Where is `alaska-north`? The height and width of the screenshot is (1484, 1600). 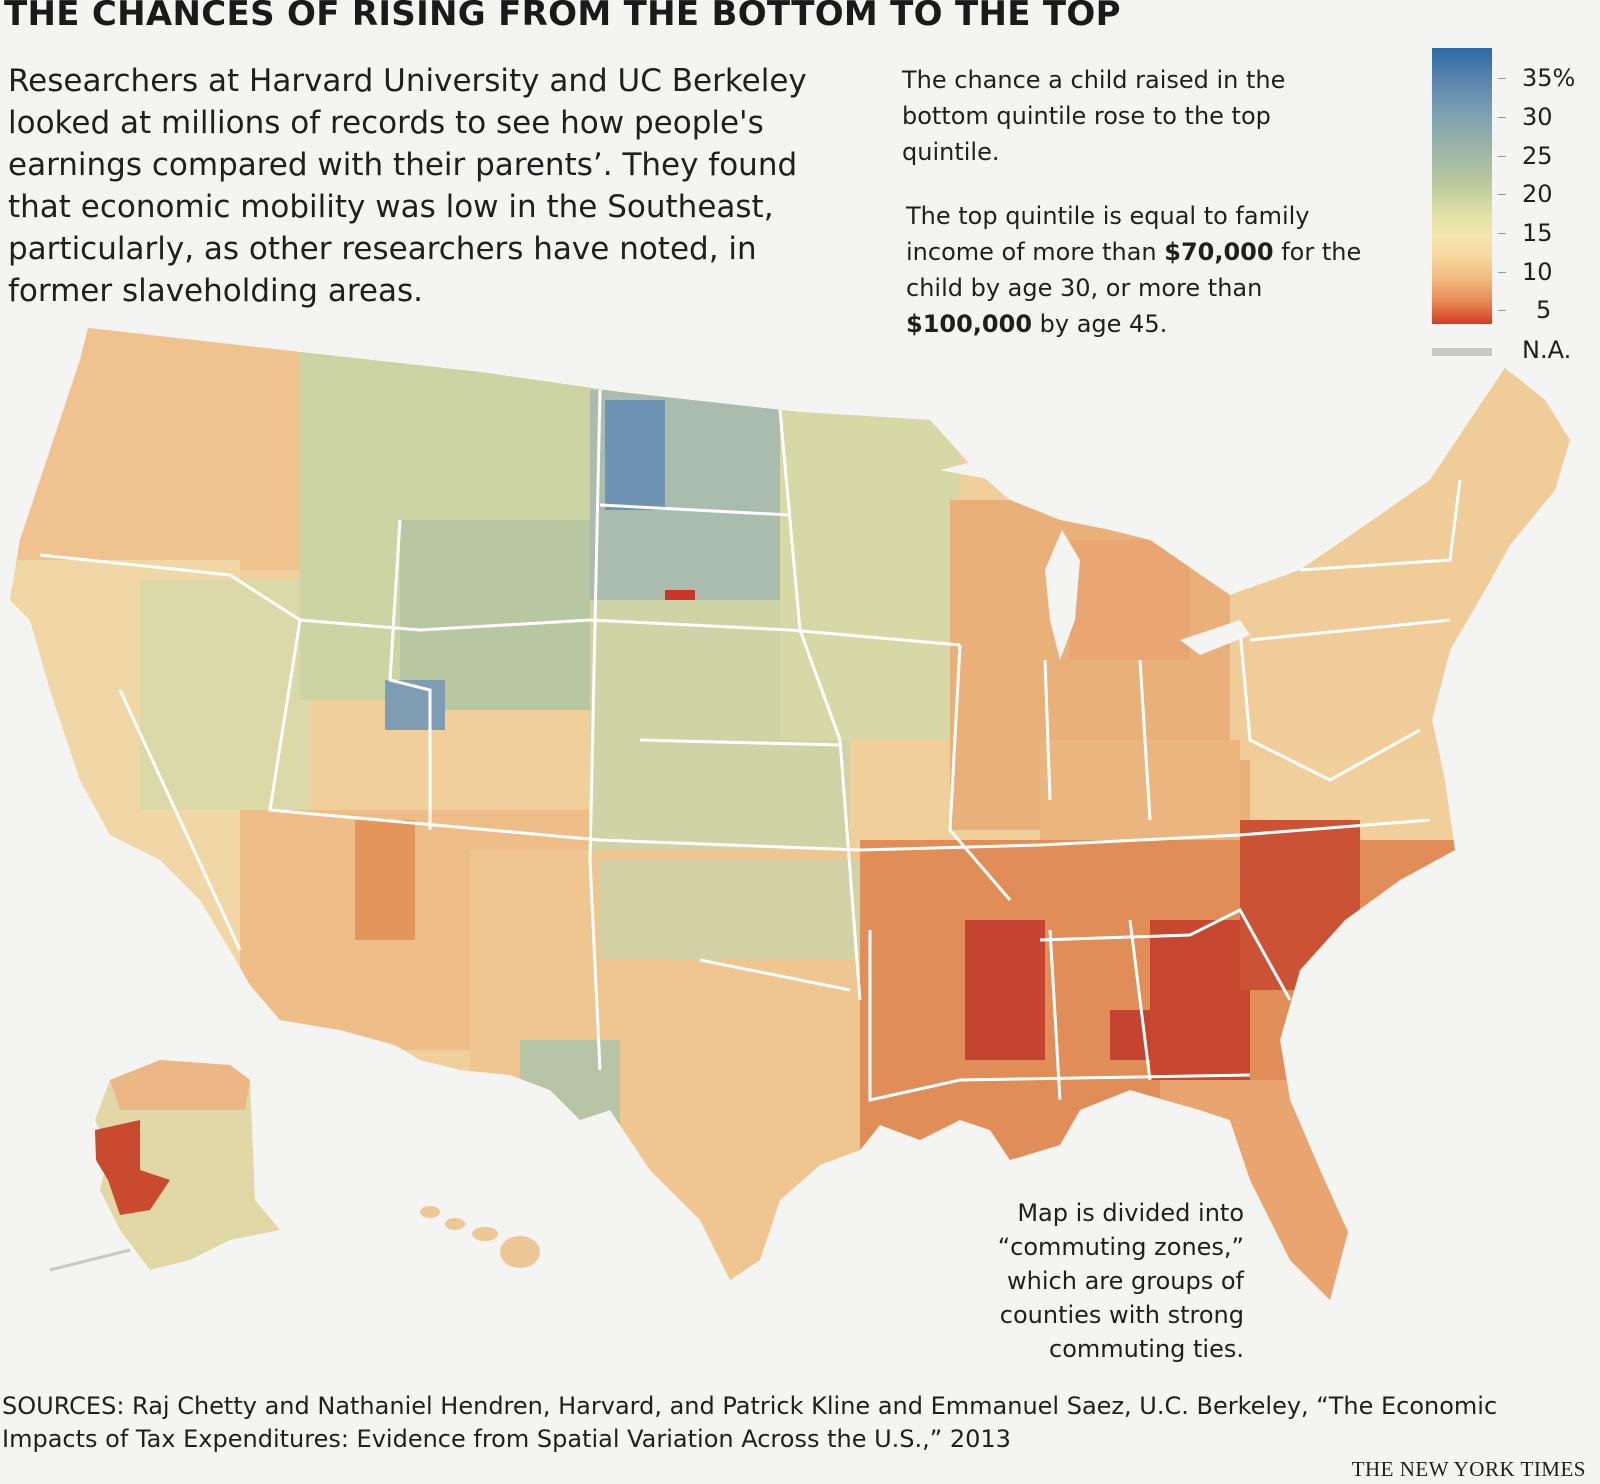 alaska-north is located at coordinates (180, 1085).